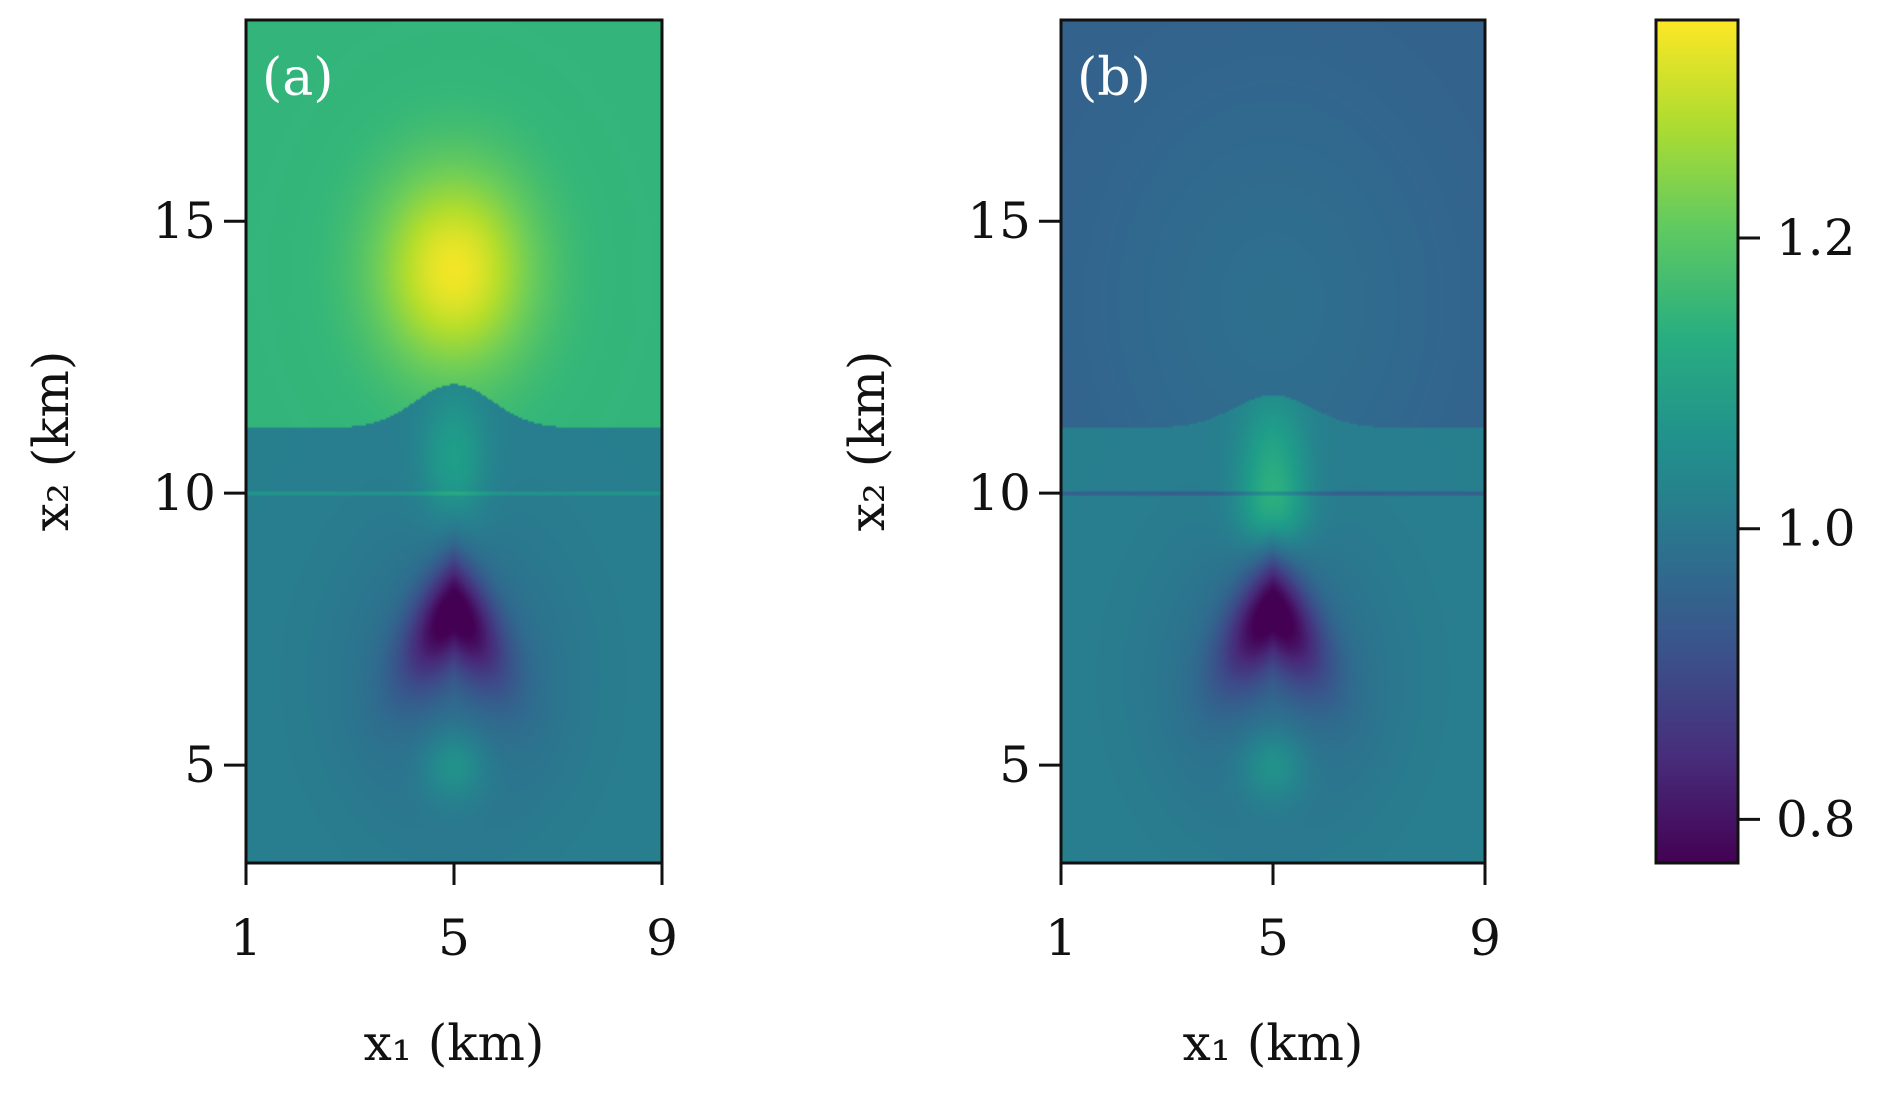 This screenshot has height=1100, width=1892. I want to click on ytick-label-a-0: 5, so click(200, 765).